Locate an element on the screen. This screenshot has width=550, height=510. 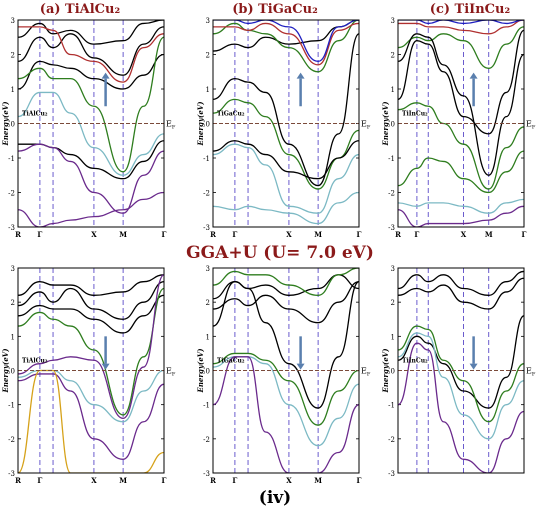
chart-a-bottom: -3 -2 -1 0 1 2 3 Energy(eV) EF TiAlCu₂ R Γ X M Γ is located at coordinates (88, 375).